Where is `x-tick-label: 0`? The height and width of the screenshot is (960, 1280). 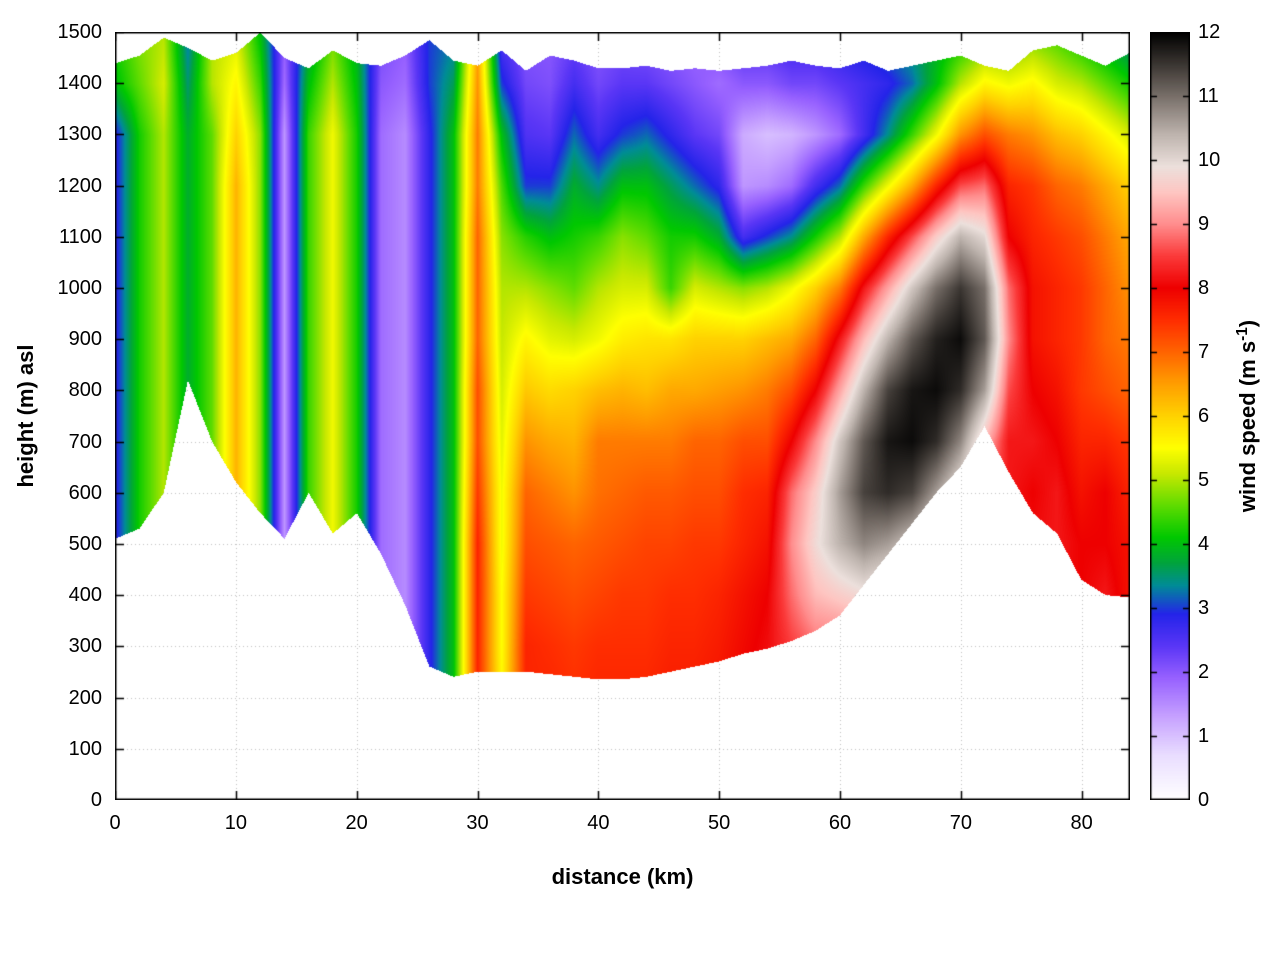
x-tick-label: 0 is located at coordinates (115, 823).